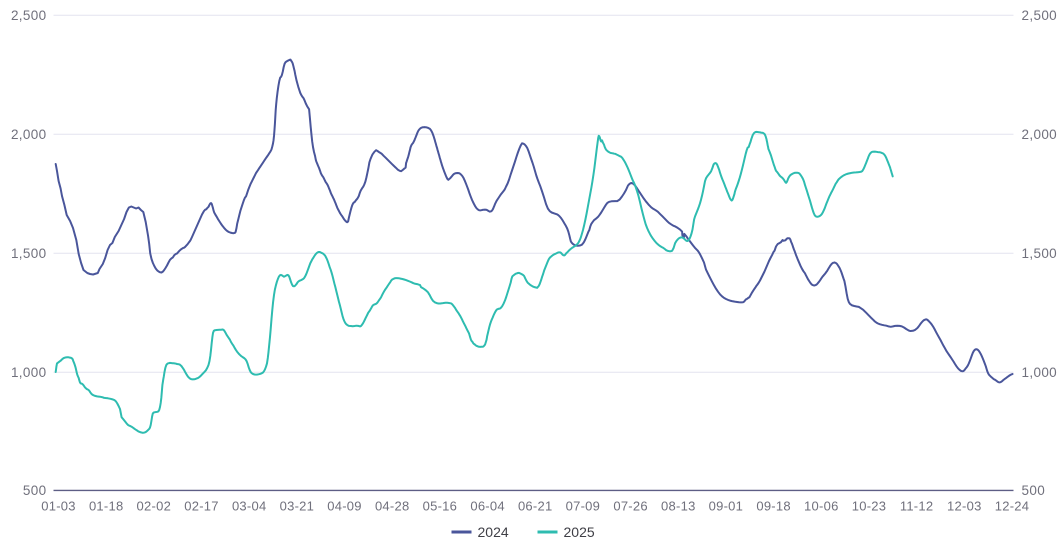 This screenshot has height=549, width=1062. I want to click on svg-text: 05-16, so click(440, 506).